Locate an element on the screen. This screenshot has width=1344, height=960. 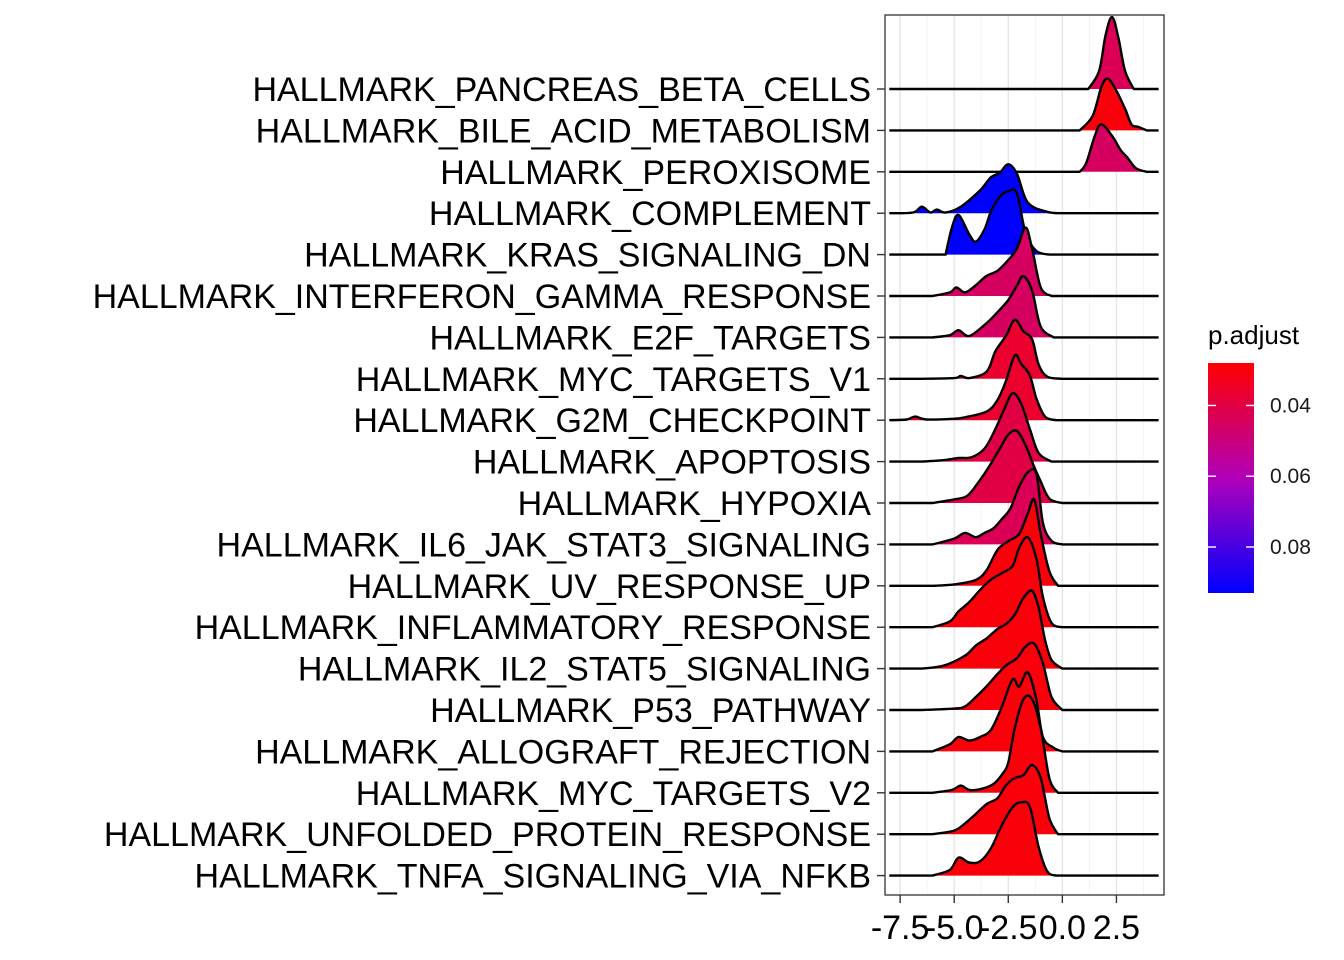
y-tick-label: HALLMARK_HYPOXIA is located at coordinates (695, 504).